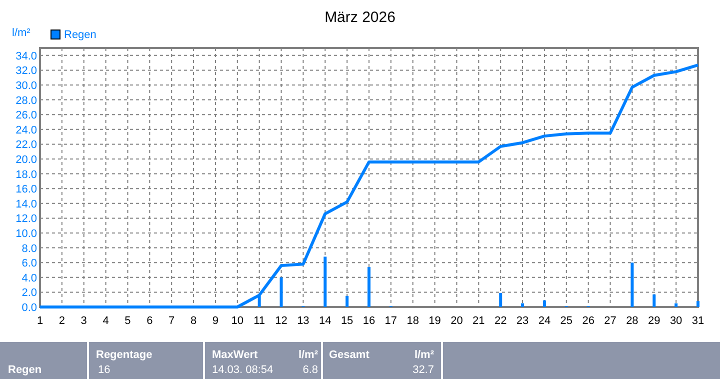 This screenshot has width=720, height=379. What do you see at coordinates (105, 321) in the screenshot?
I see `x-tick-label: 4` at bounding box center [105, 321].